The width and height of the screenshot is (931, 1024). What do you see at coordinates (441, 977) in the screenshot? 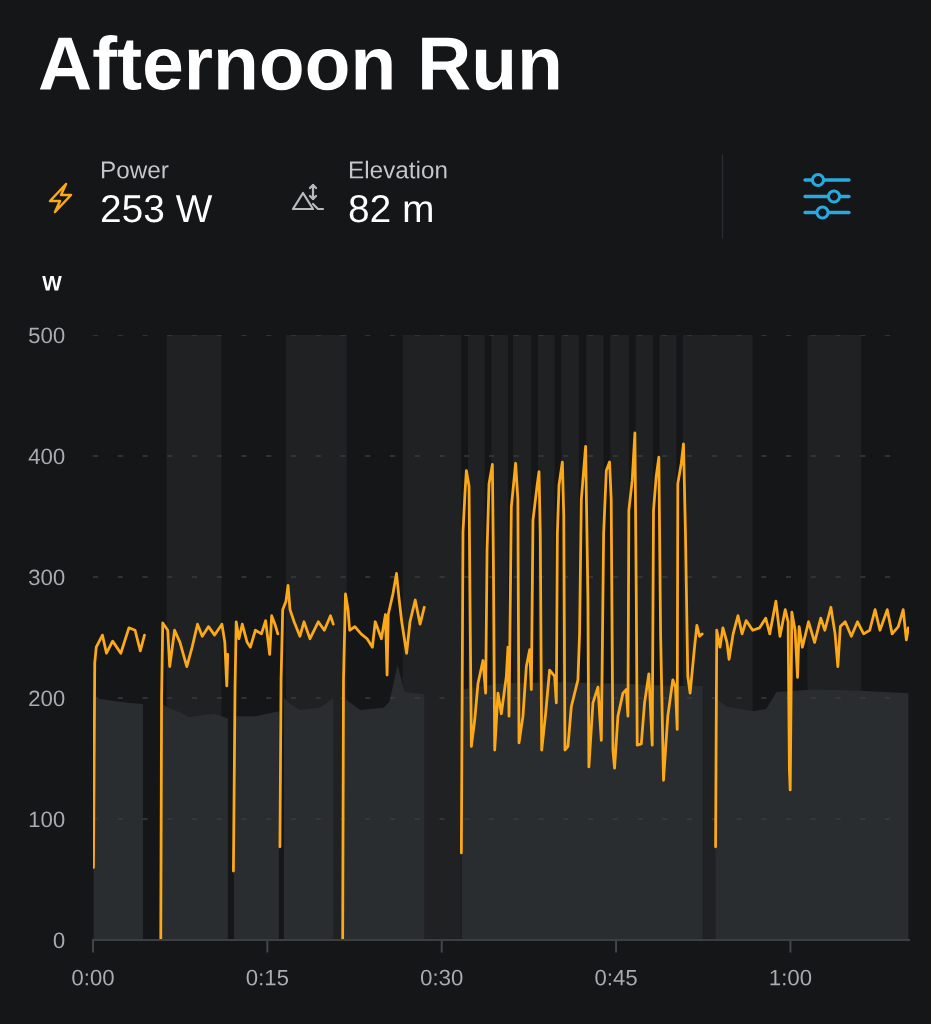
I see `x-tick-label: 0:30` at bounding box center [441, 977].